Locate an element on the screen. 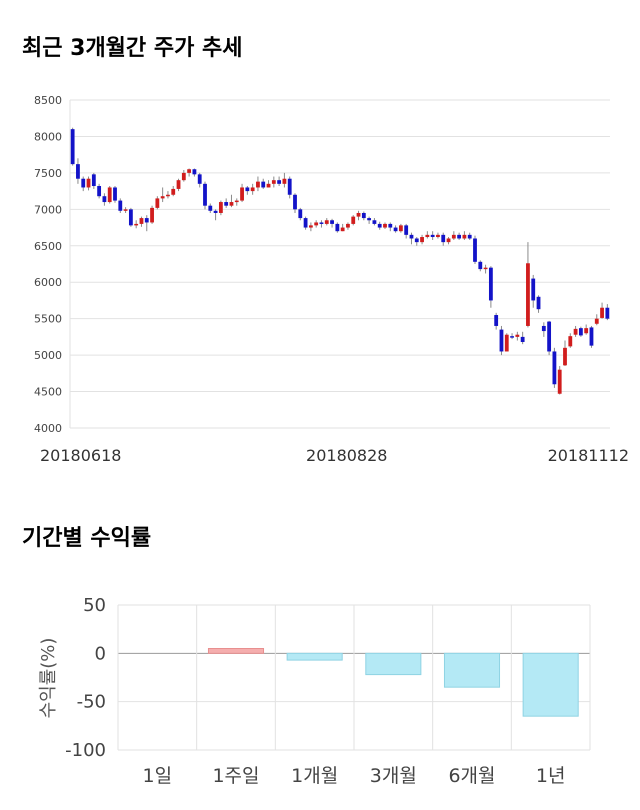  returns-chart-y-axis-label: 수익률(%) is located at coordinates (48, 678).